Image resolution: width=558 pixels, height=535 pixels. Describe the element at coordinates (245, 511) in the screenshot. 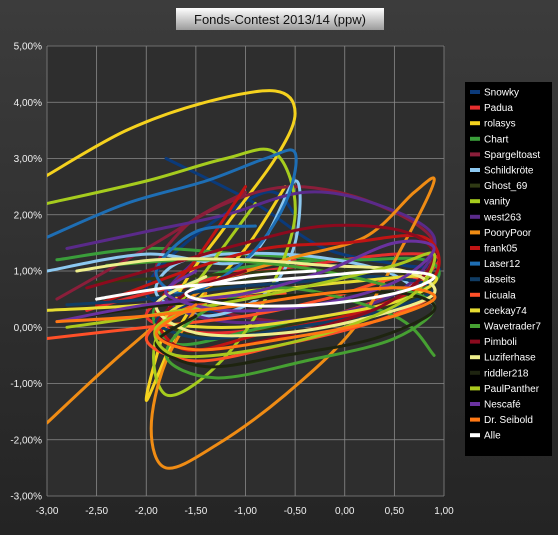

I see `x-tick-label: -1,00` at that location.